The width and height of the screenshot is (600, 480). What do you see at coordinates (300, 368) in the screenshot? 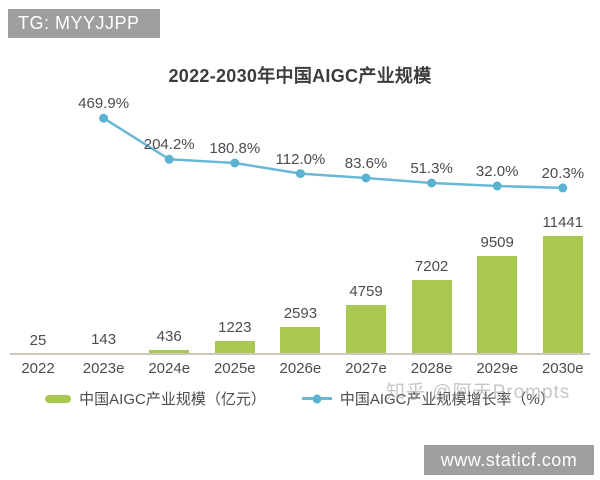
I see `x-axis-label-2026e: 2026e` at bounding box center [300, 368].